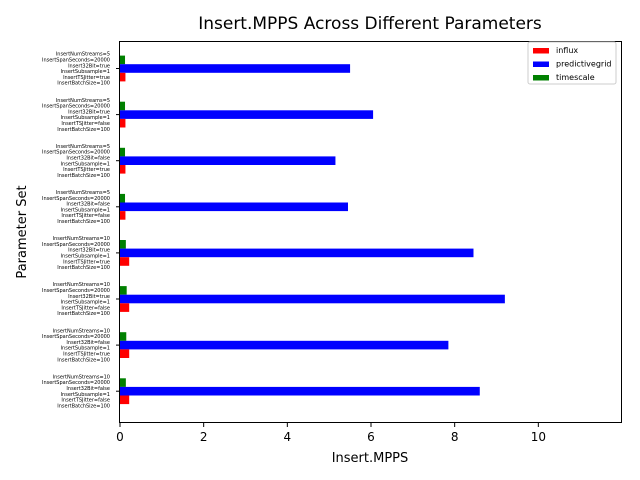  Describe the element at coordinates (120, 437) in the screenshot. I see `x-tick-label: 0` at that location.